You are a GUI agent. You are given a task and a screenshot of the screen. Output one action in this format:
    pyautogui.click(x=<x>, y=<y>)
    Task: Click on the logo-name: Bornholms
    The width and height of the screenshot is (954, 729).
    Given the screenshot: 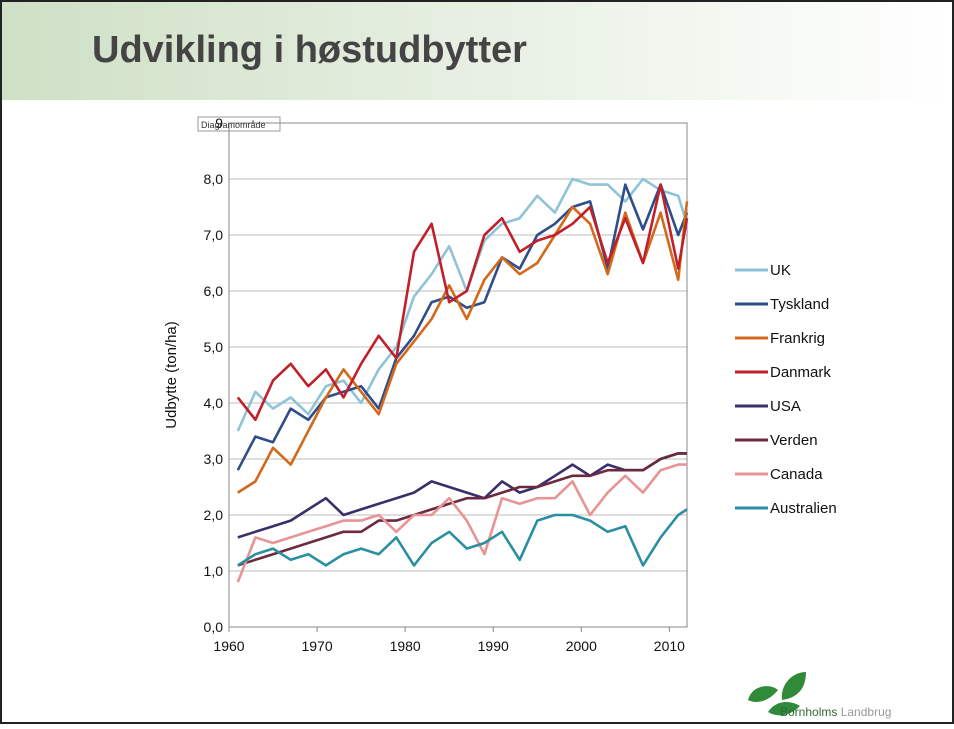 What is the action you would take?
    pyautogui.click(x=808, y=712)
    